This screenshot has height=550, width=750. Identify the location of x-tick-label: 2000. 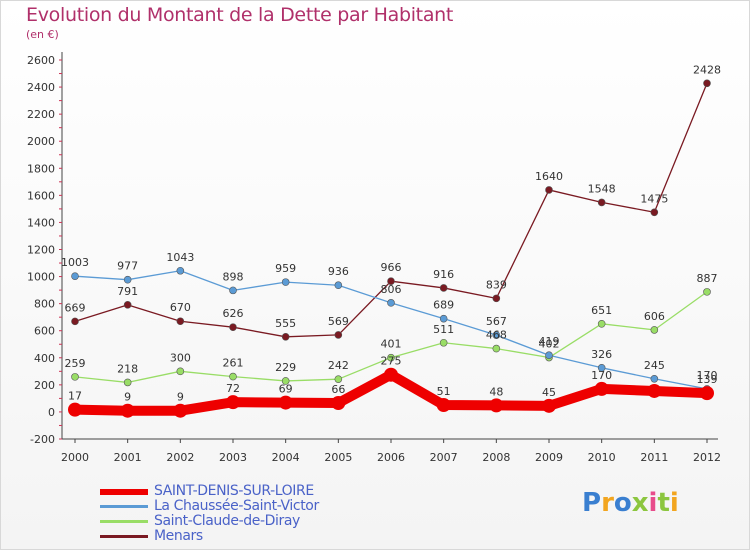
(75, 457).